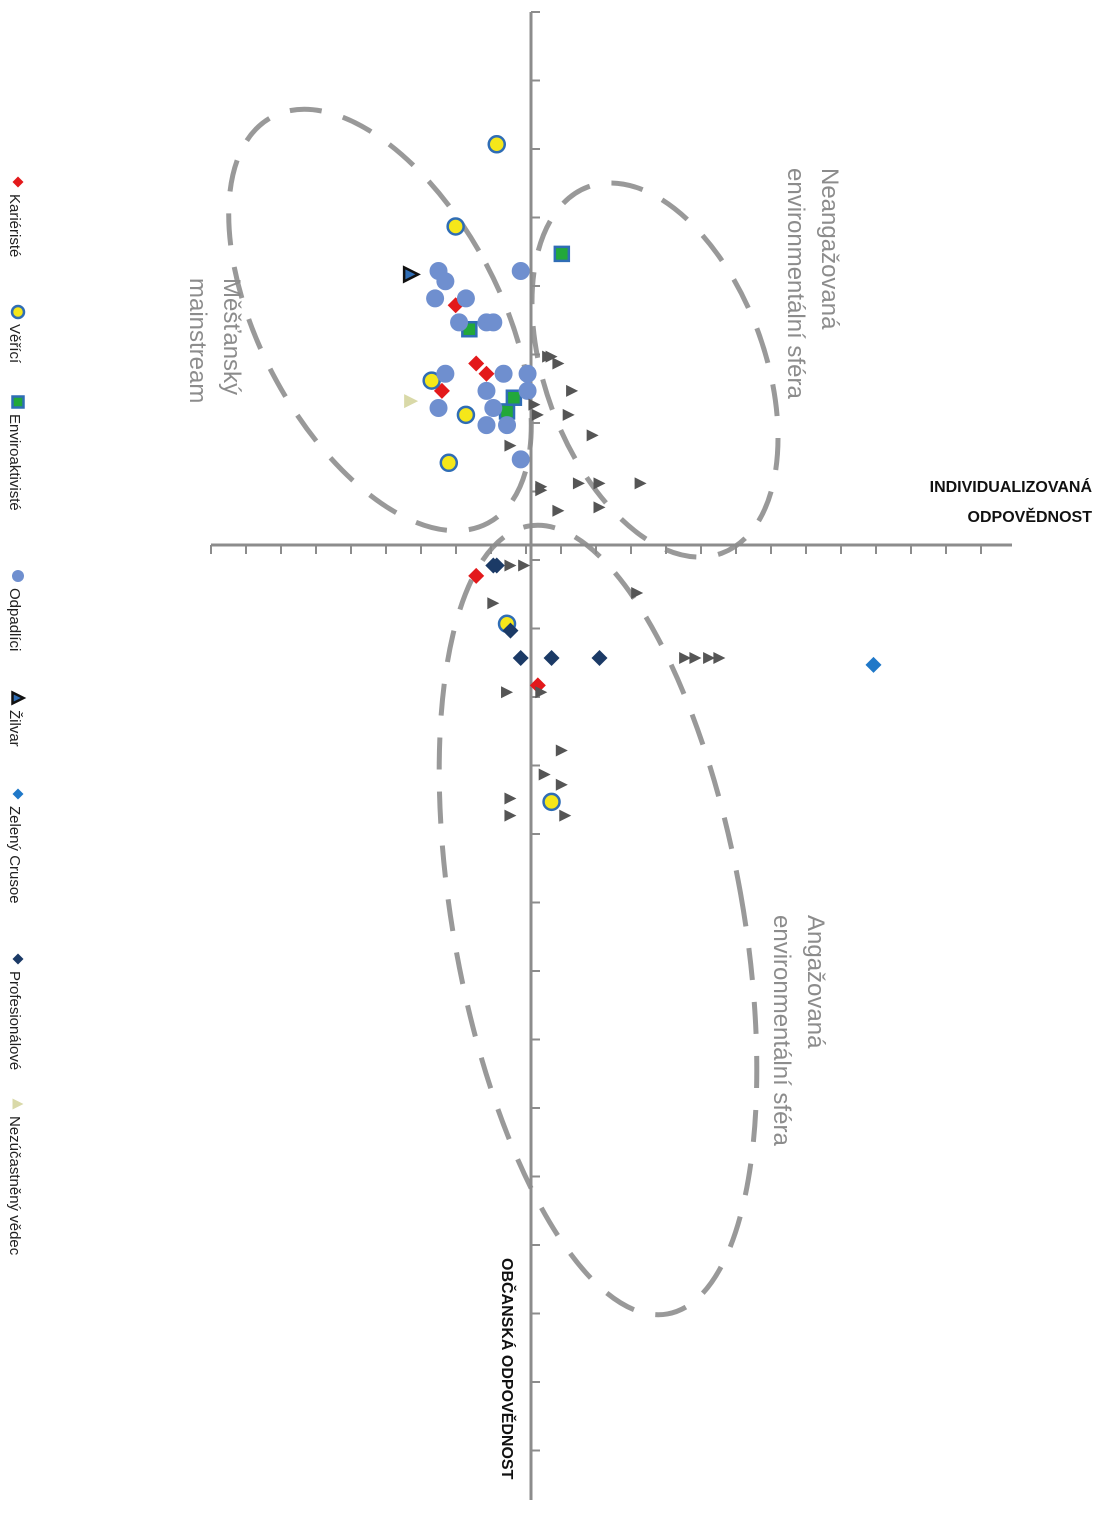 The height and width of the screenshot is (1525, 1104). I want to click on cluster-label-angazovana-2: environmentální sféra, so click(781, 1030).